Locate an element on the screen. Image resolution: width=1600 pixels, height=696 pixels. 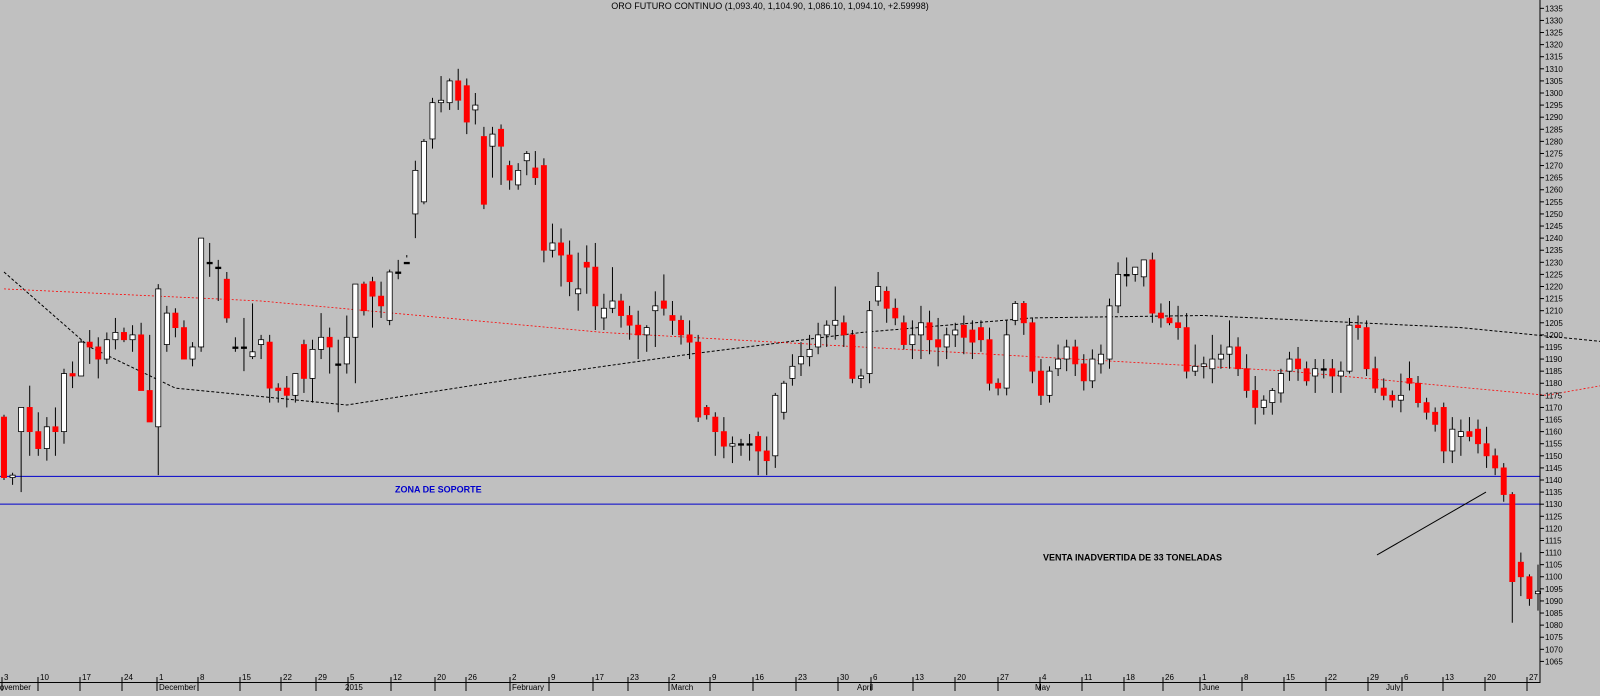
x-tick-label: 8 is located at coordinates (1246, 677).